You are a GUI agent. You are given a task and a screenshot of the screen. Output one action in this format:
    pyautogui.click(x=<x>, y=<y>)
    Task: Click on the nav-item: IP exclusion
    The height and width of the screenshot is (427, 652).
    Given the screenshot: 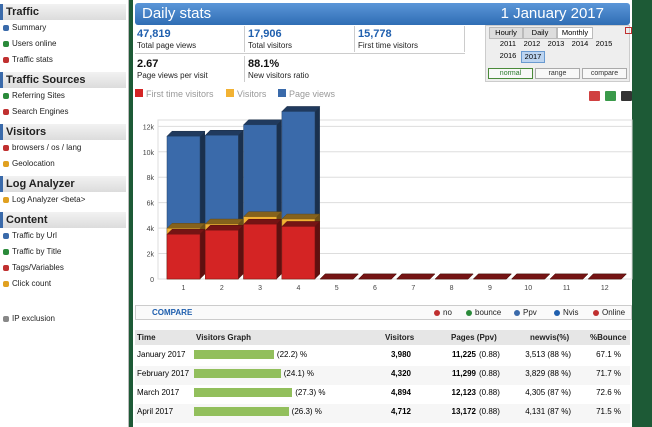 What is the action you would take?
    pyautogui.click(x=33, y=318)
    